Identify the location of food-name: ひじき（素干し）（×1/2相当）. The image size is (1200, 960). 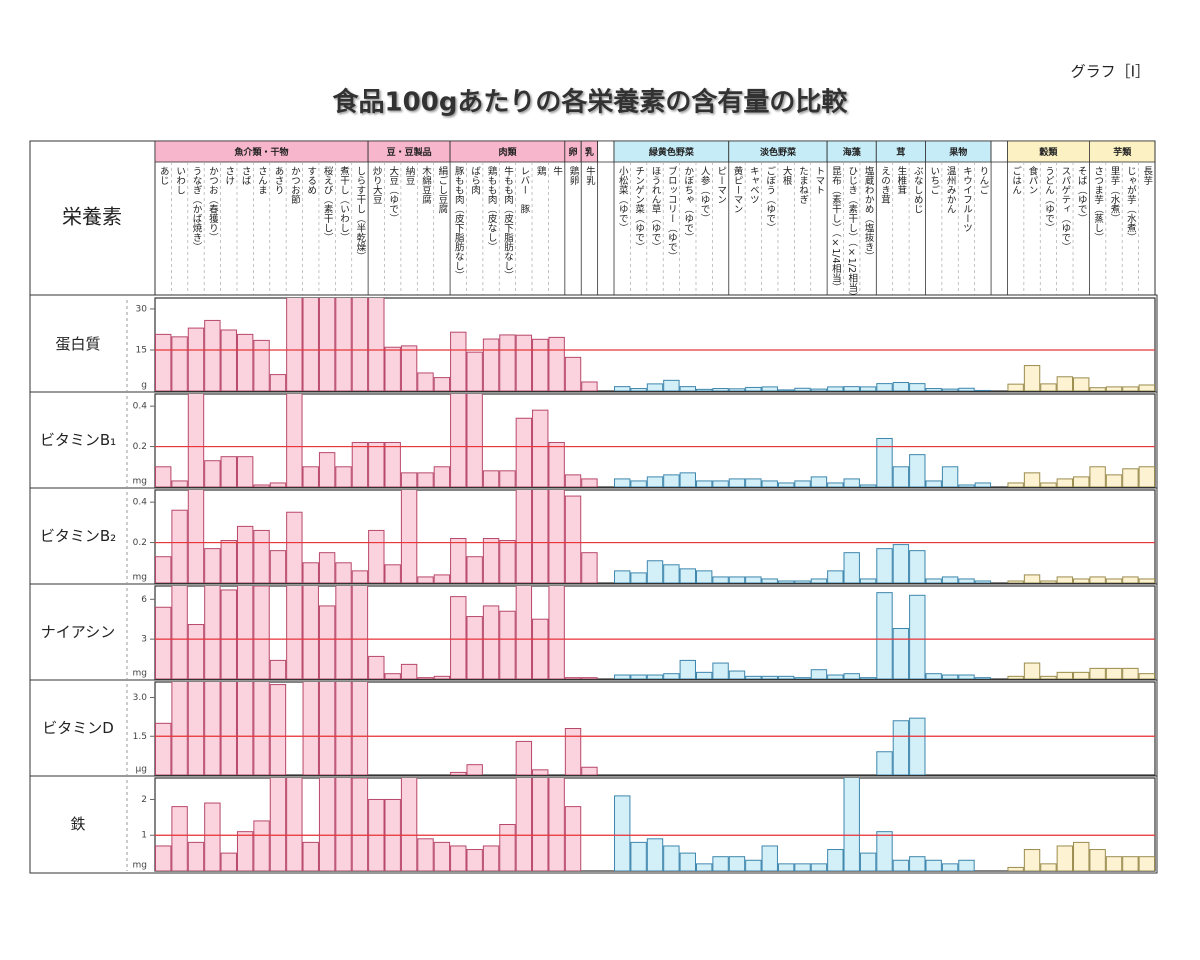
(852, 234).